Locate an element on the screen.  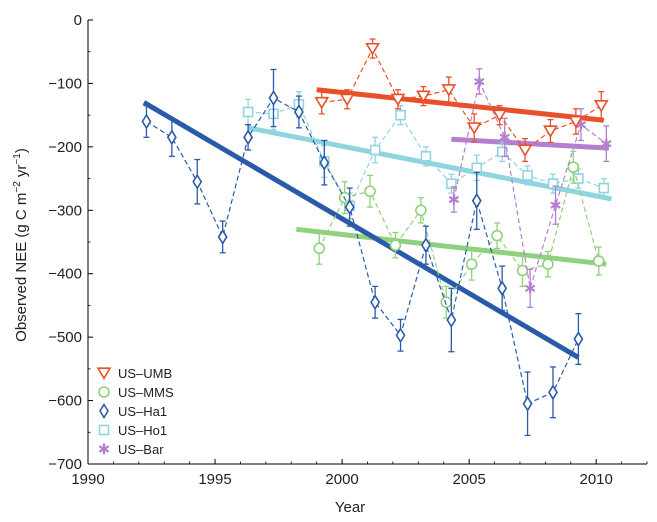
legend-label: US–Bar is located at coordinates (141, 449).